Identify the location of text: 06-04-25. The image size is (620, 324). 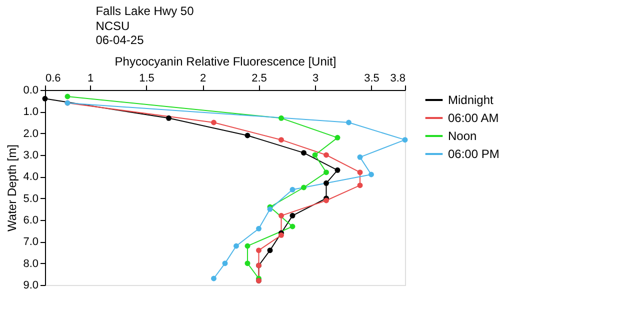
(120, 40).